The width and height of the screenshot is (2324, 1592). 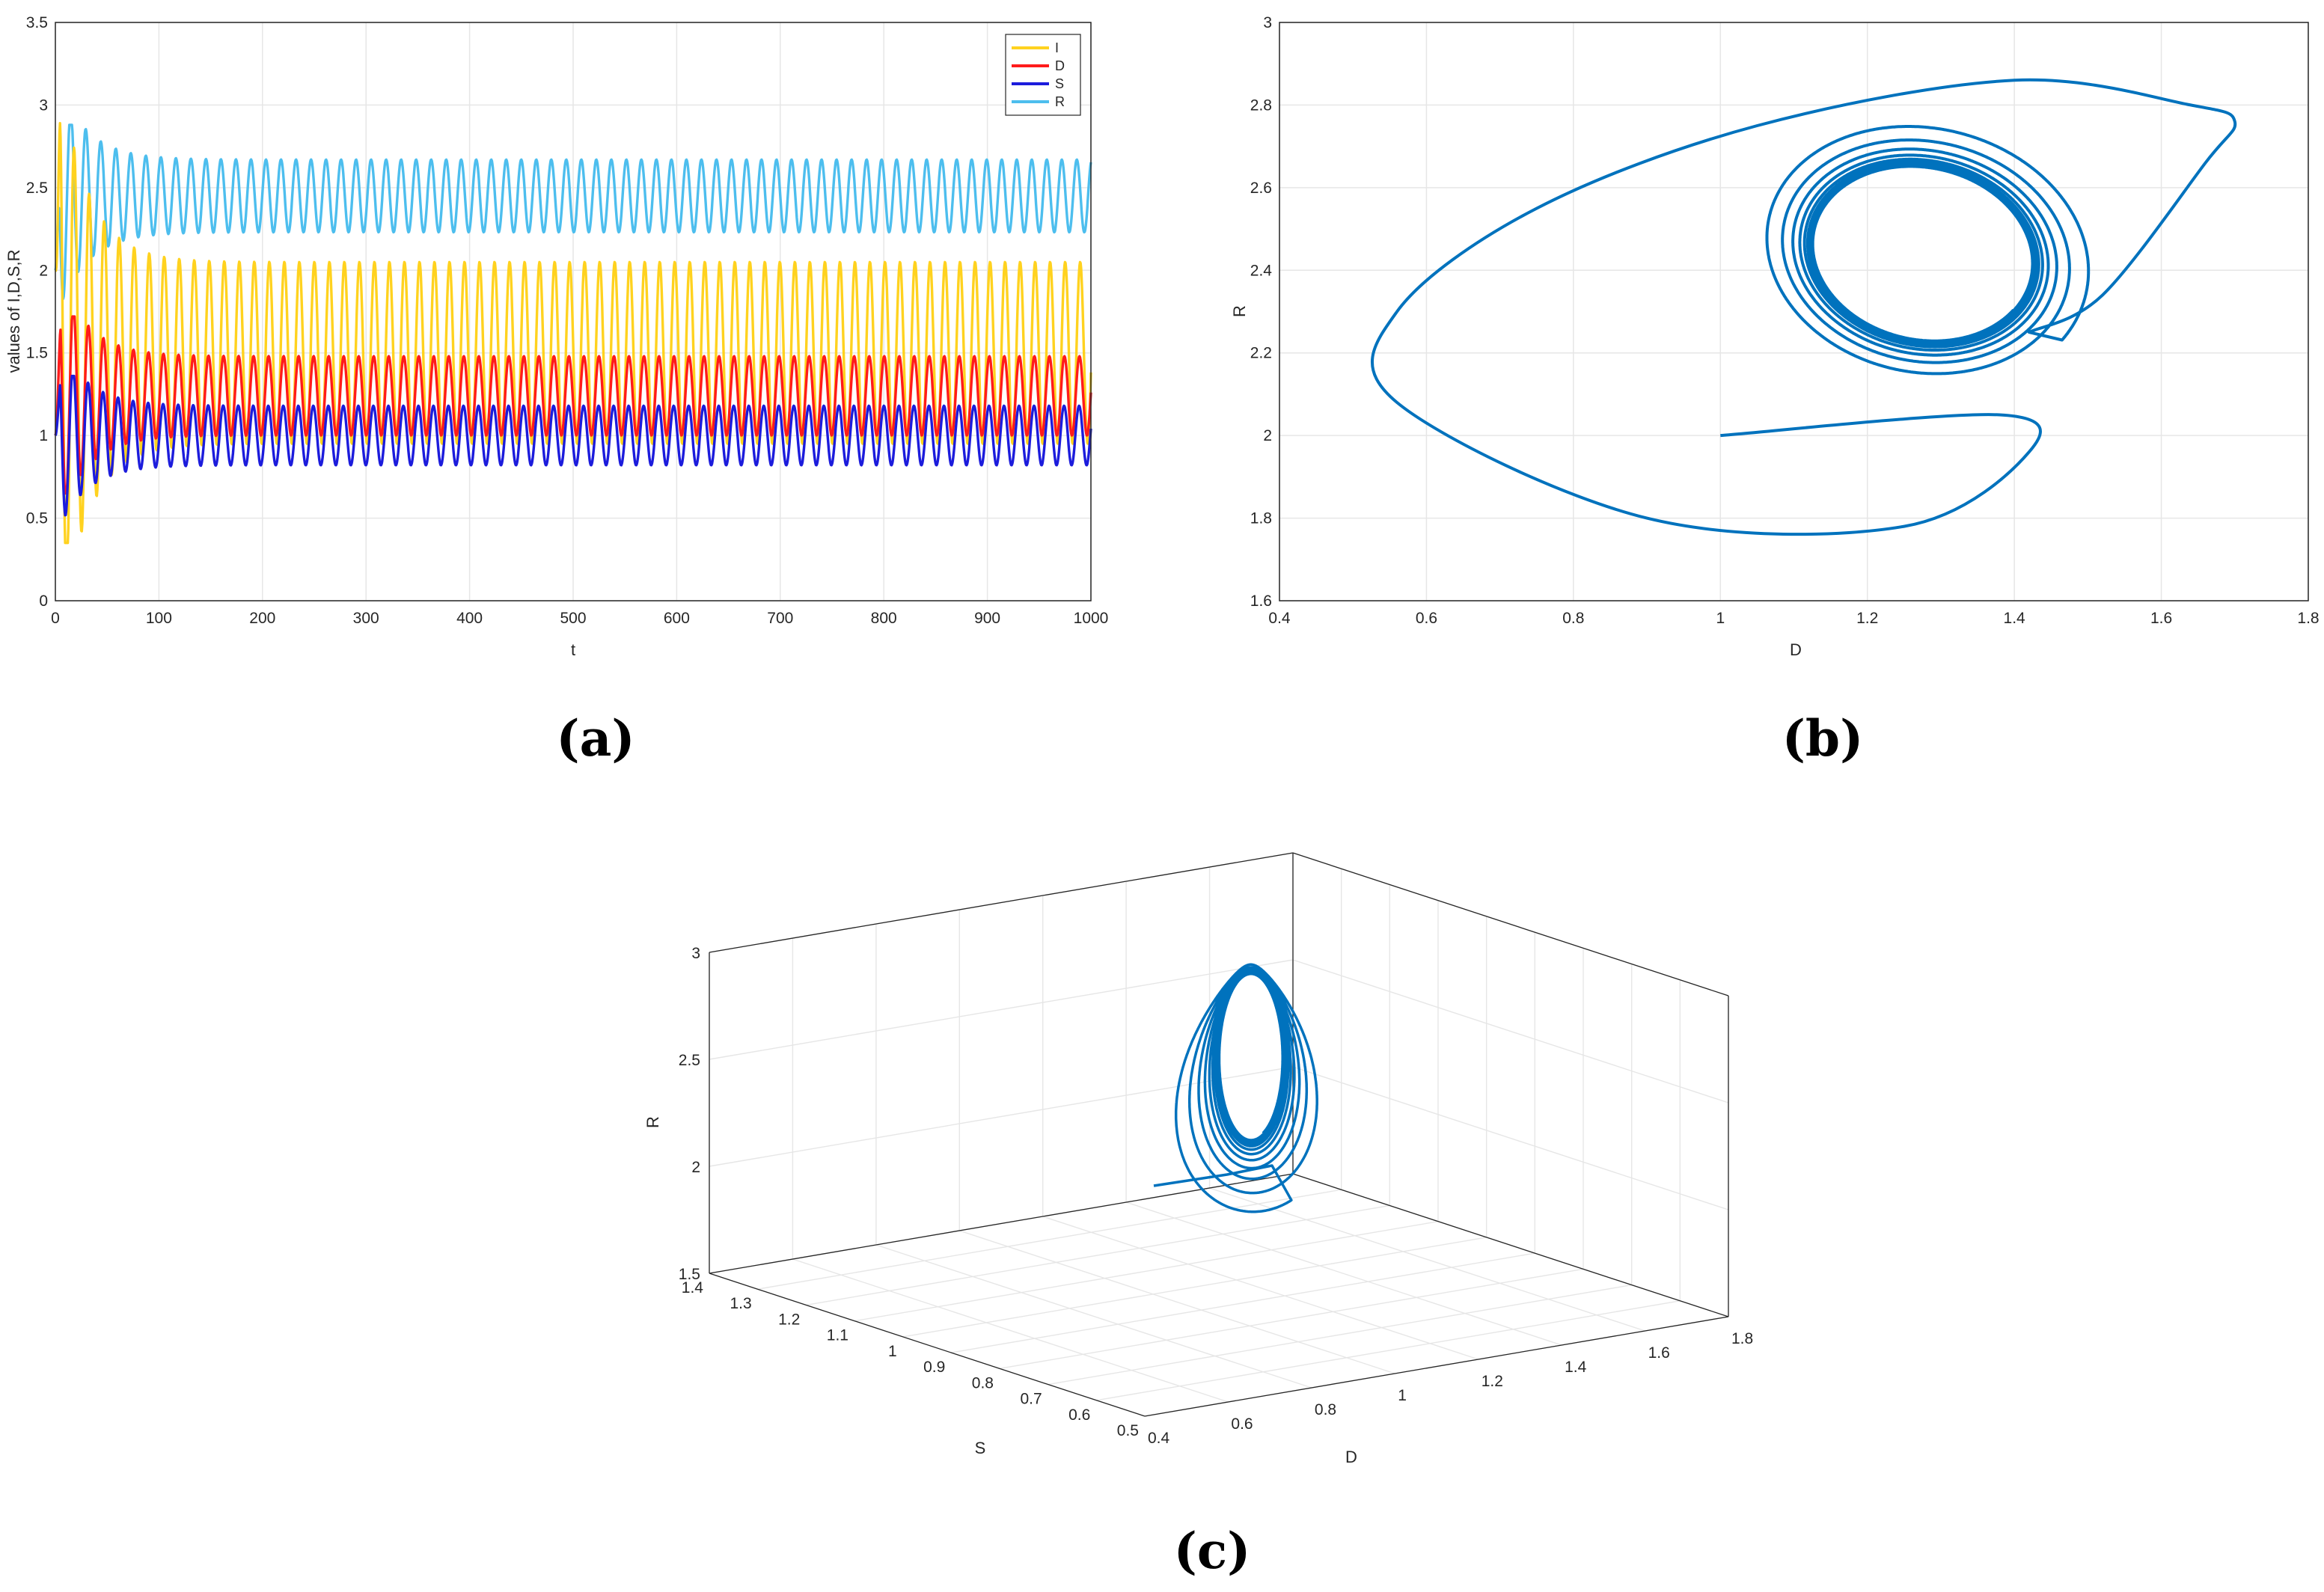 I want to click on c-stick-3: 0.8, so click(x=983, y=1383).